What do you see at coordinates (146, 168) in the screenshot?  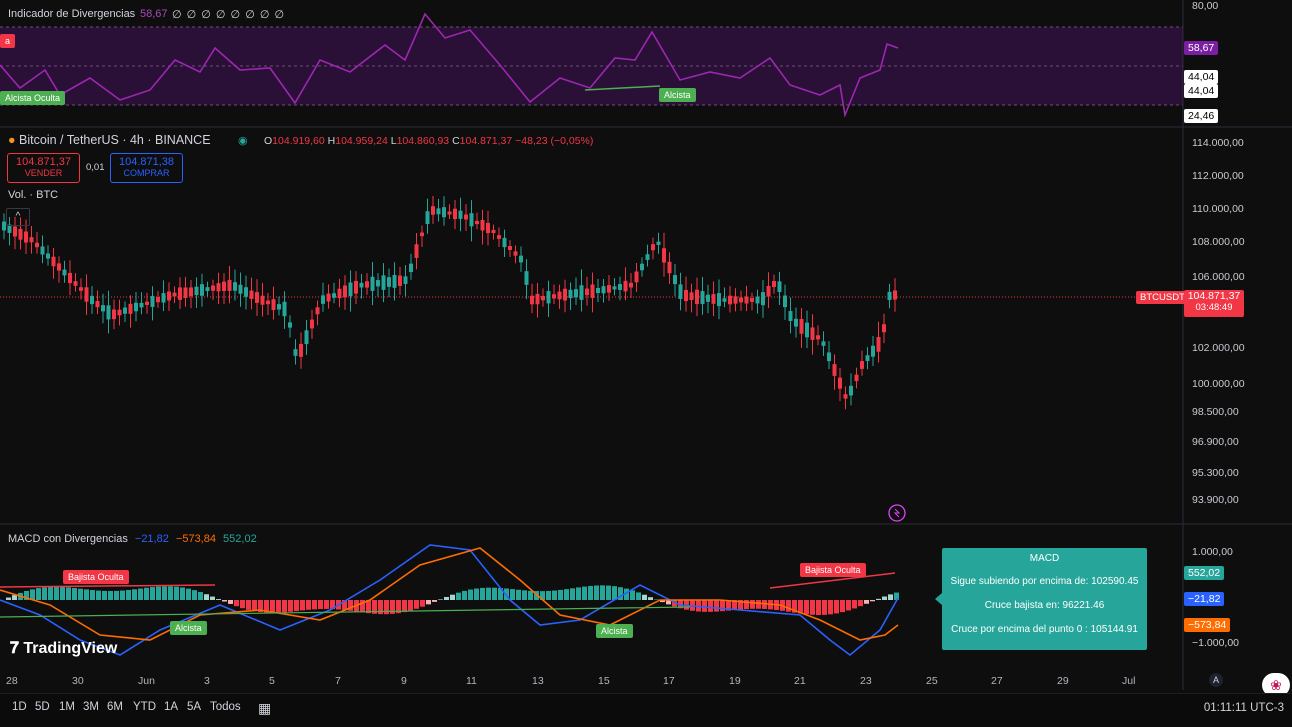 I see `buy-button: 104.871,38 COMPRAR` at bounding box center [146, 168].